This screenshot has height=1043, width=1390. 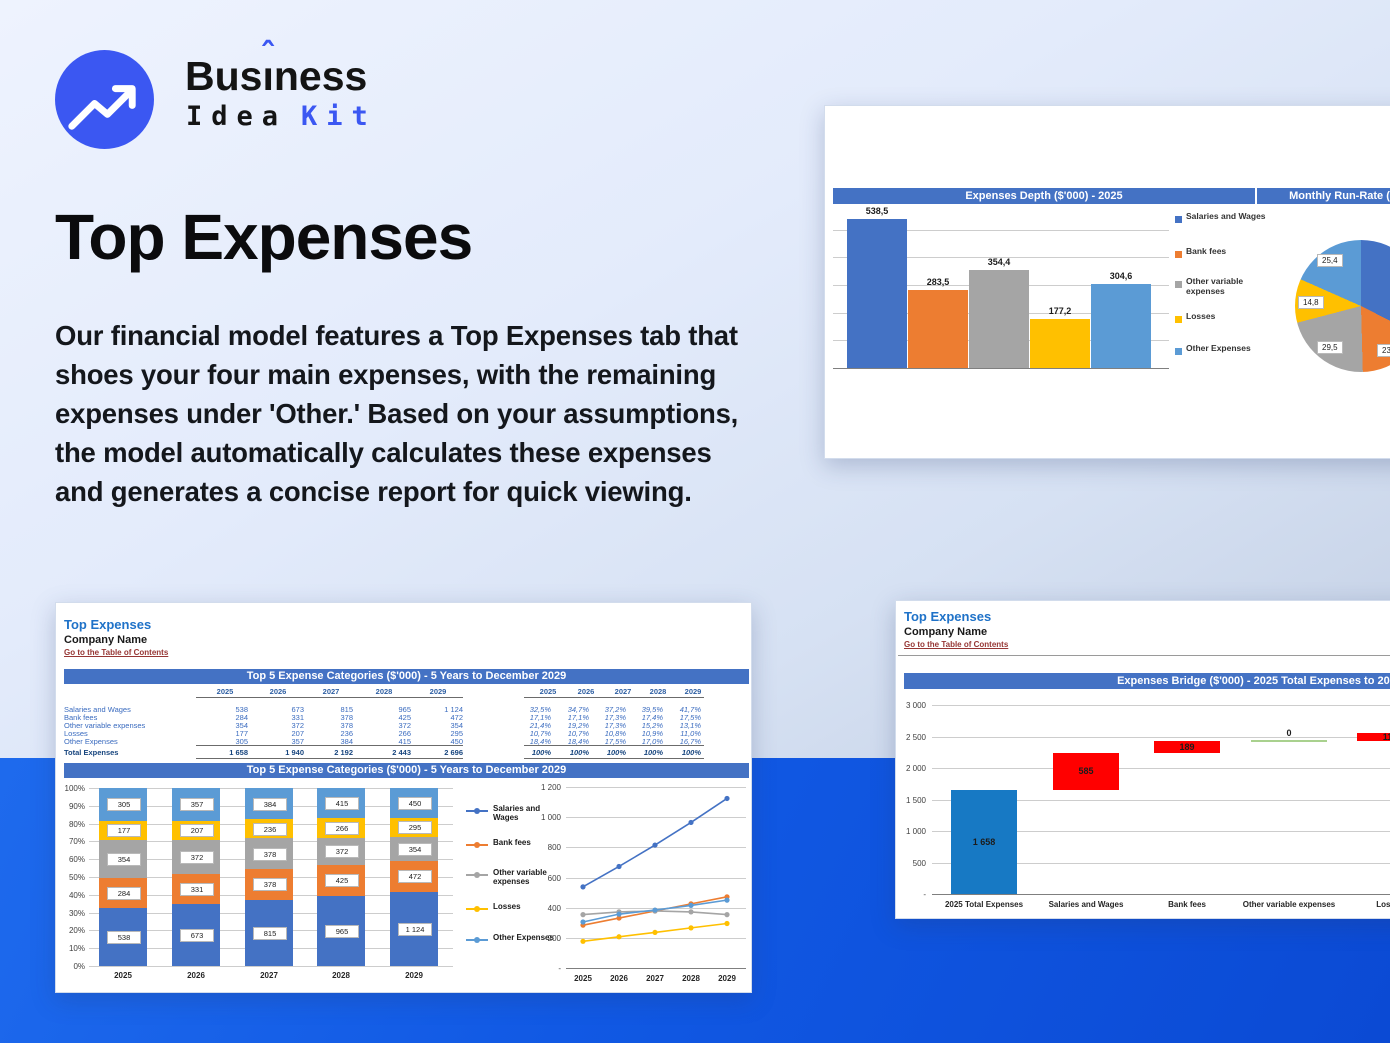 What do you see at coordinates (76, 806) in the screenshot?
I see `y-tick-label: 90%` at bounding box center [76, 806].